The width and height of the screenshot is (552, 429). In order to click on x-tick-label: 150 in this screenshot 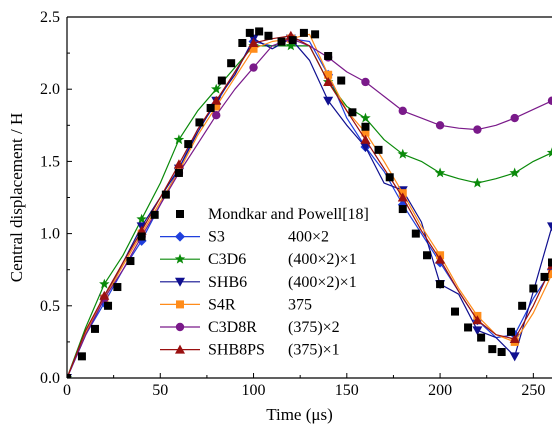, I will do `click(347, 390)`.